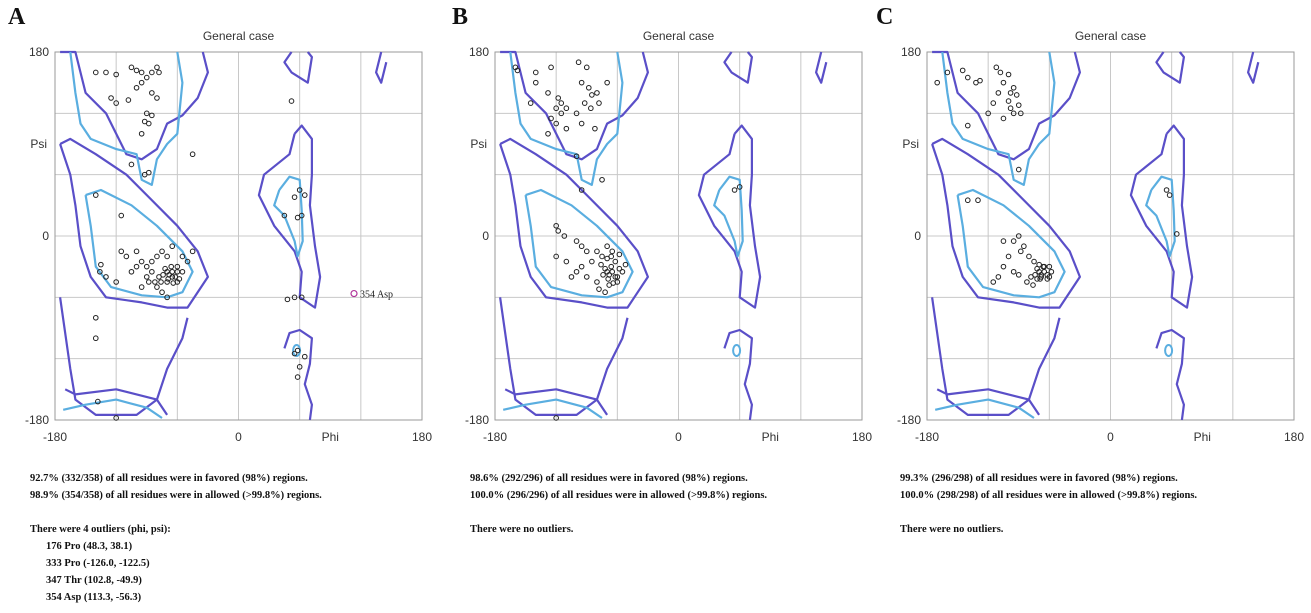  What do you see at coordinates (911, 52) in the screenshot?
I see `y-tick-label: 180` at bounding box center [911, 52].